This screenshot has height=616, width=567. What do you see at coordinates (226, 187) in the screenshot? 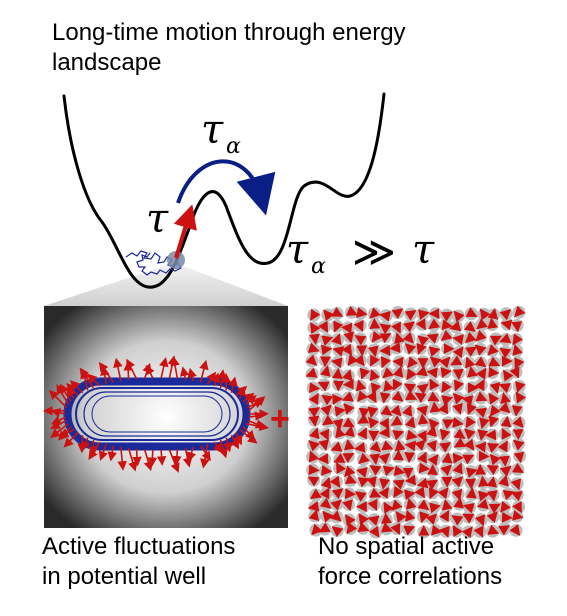
I see `hop-arrow` at bounding box center [226, 187].